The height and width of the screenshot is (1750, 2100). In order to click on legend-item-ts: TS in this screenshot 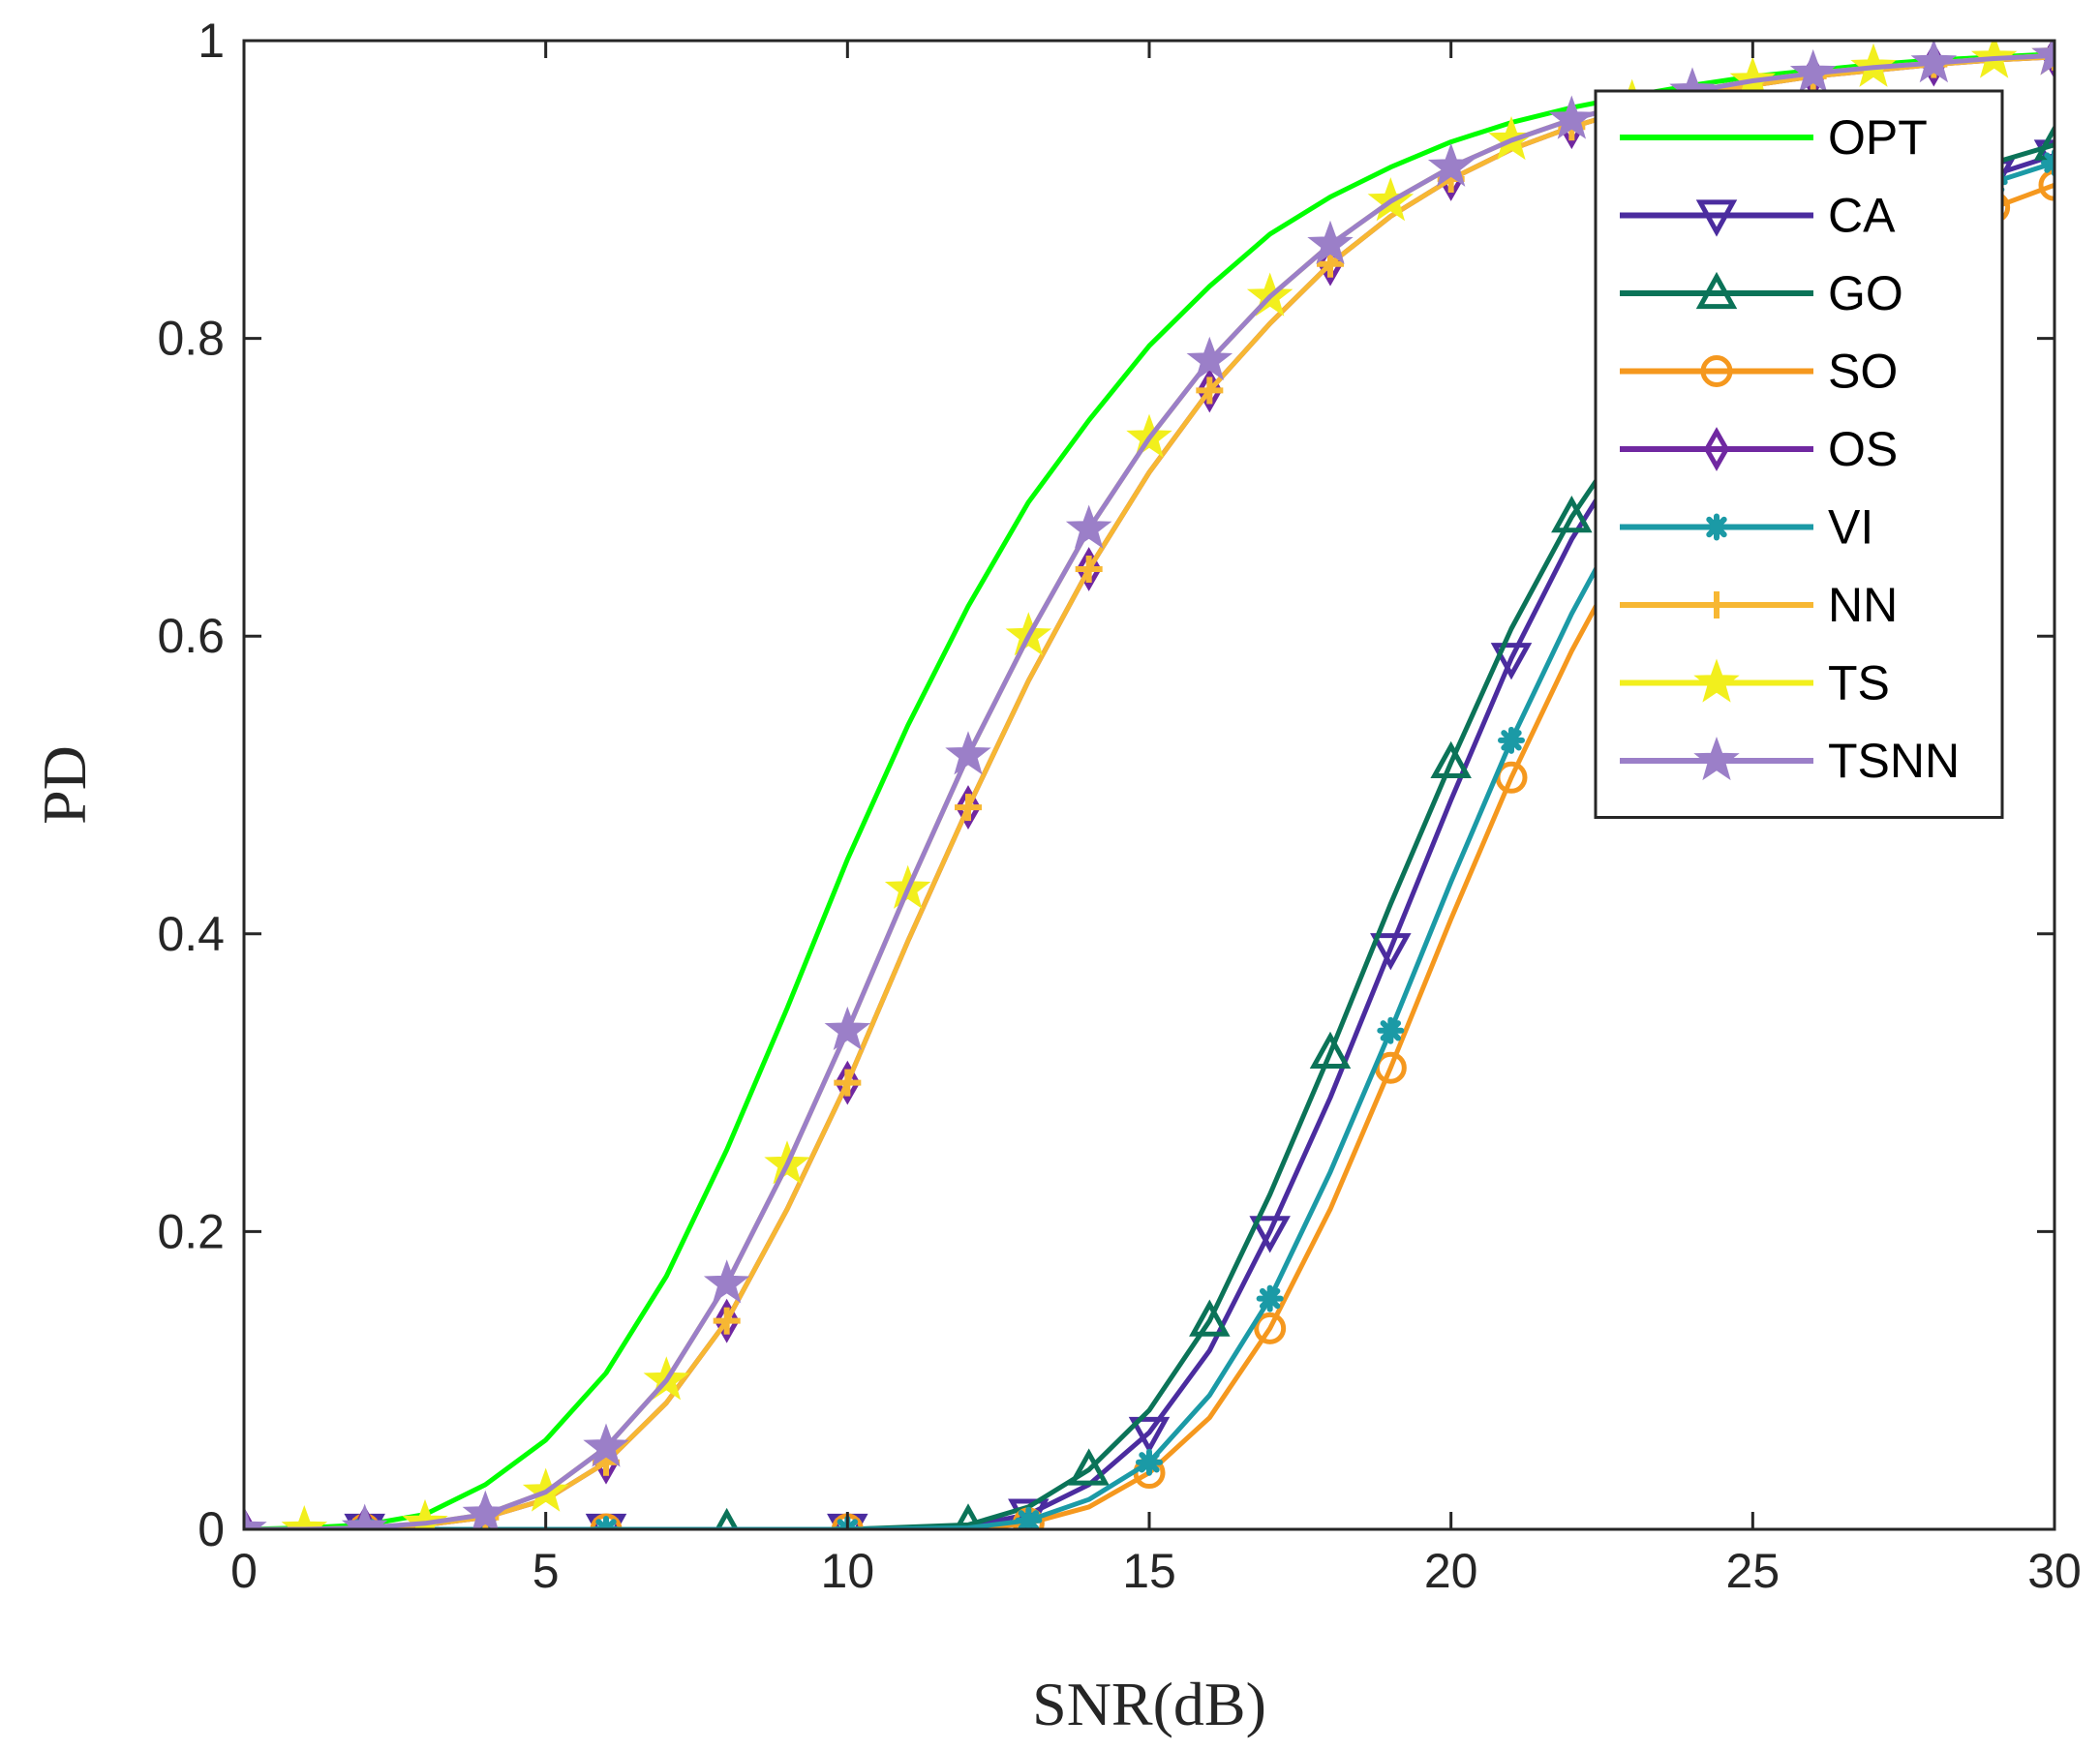, I will do `click(1755, 683)`.